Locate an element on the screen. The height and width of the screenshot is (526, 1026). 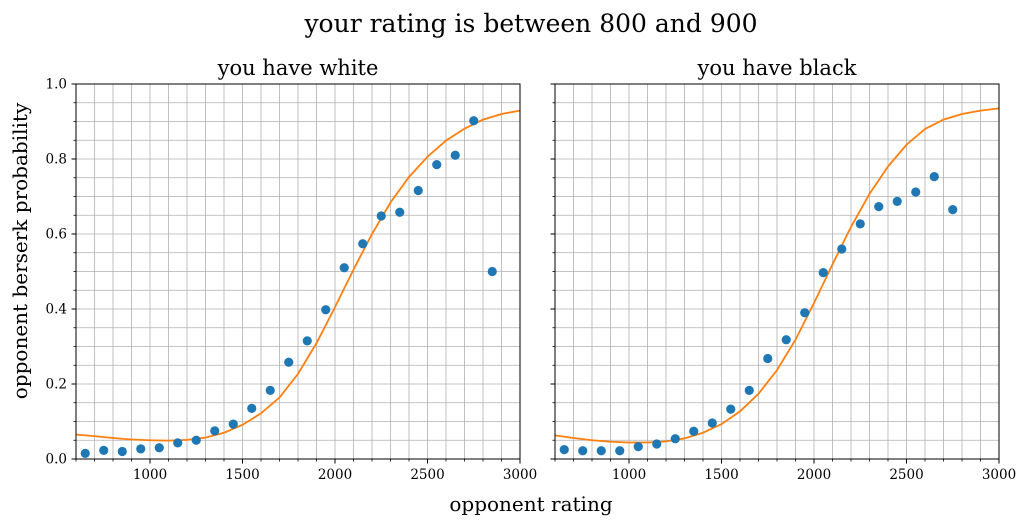
y-tick-label: 1.0 is located at coordinates (56, 85).